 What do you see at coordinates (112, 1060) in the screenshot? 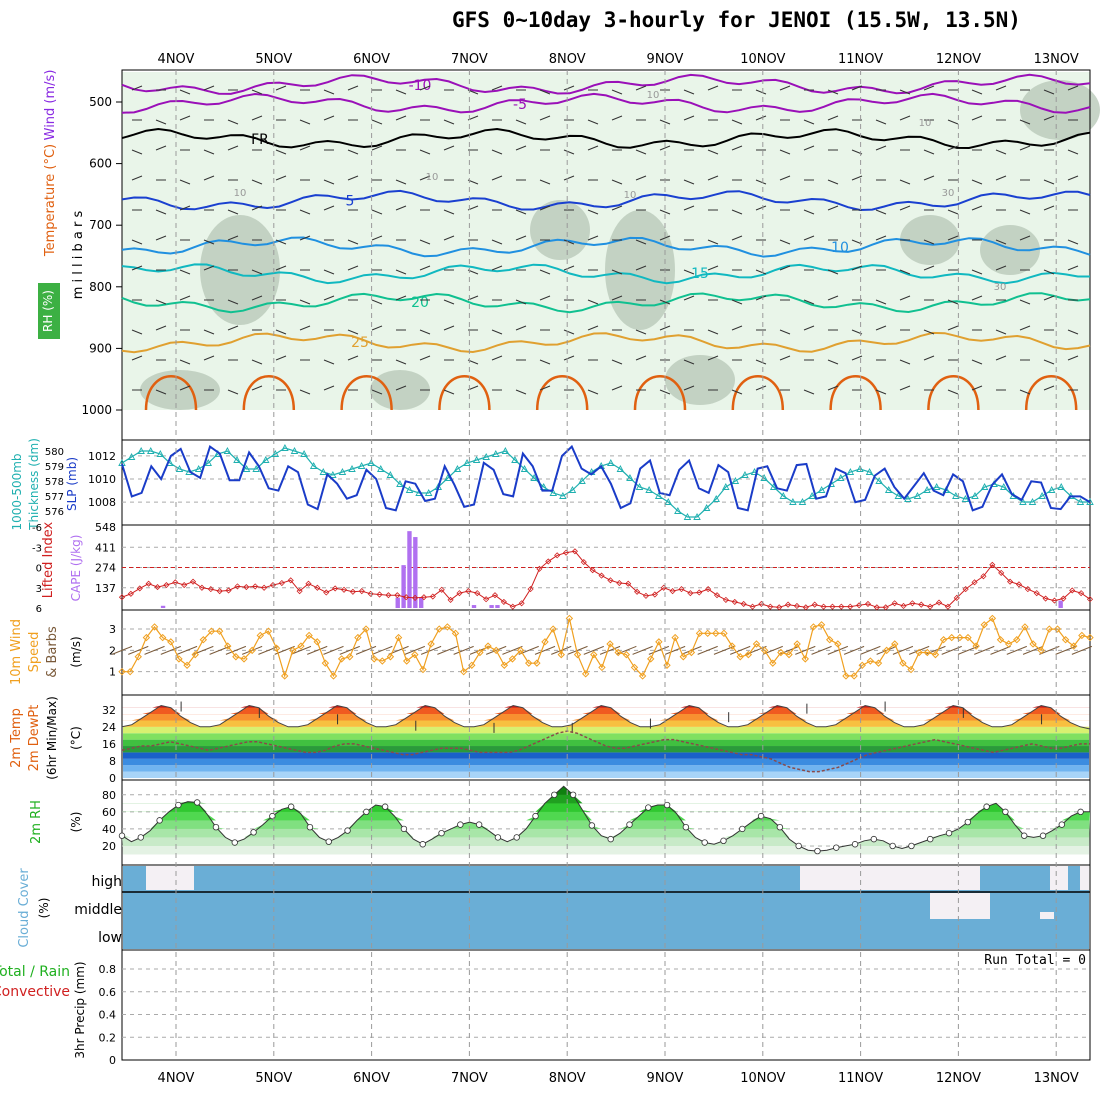
I see `precip-tick-label: 0` at bounding box center [112, 1060].